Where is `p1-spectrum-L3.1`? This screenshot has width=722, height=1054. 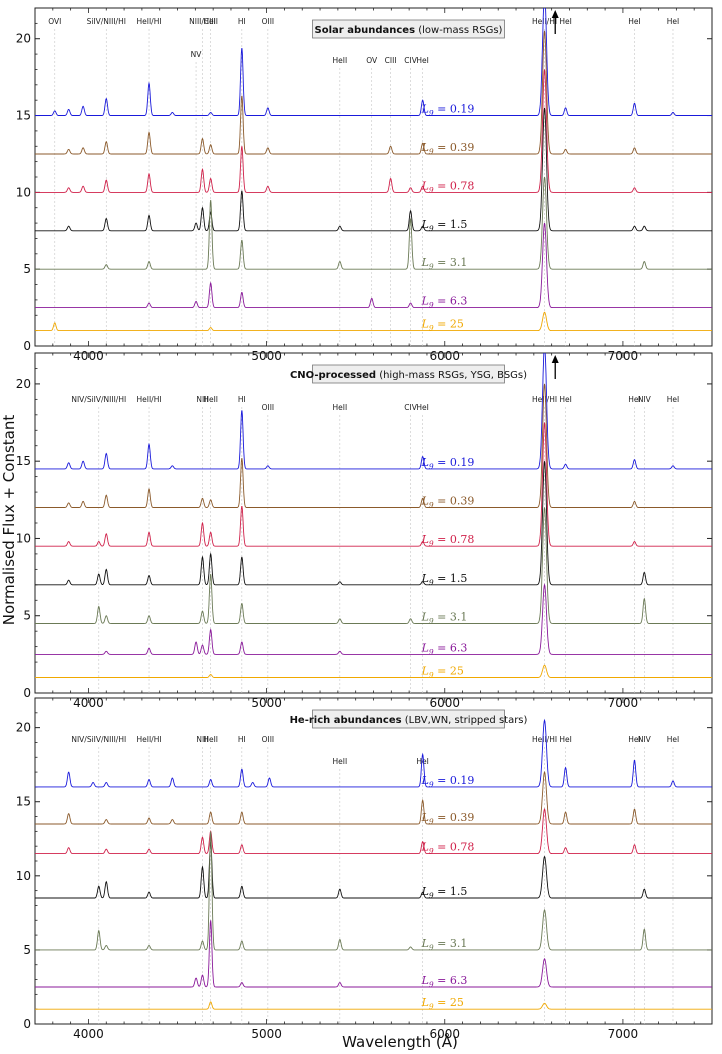 p1-spectrum-L3.1 is located at coordinates (373, 223).